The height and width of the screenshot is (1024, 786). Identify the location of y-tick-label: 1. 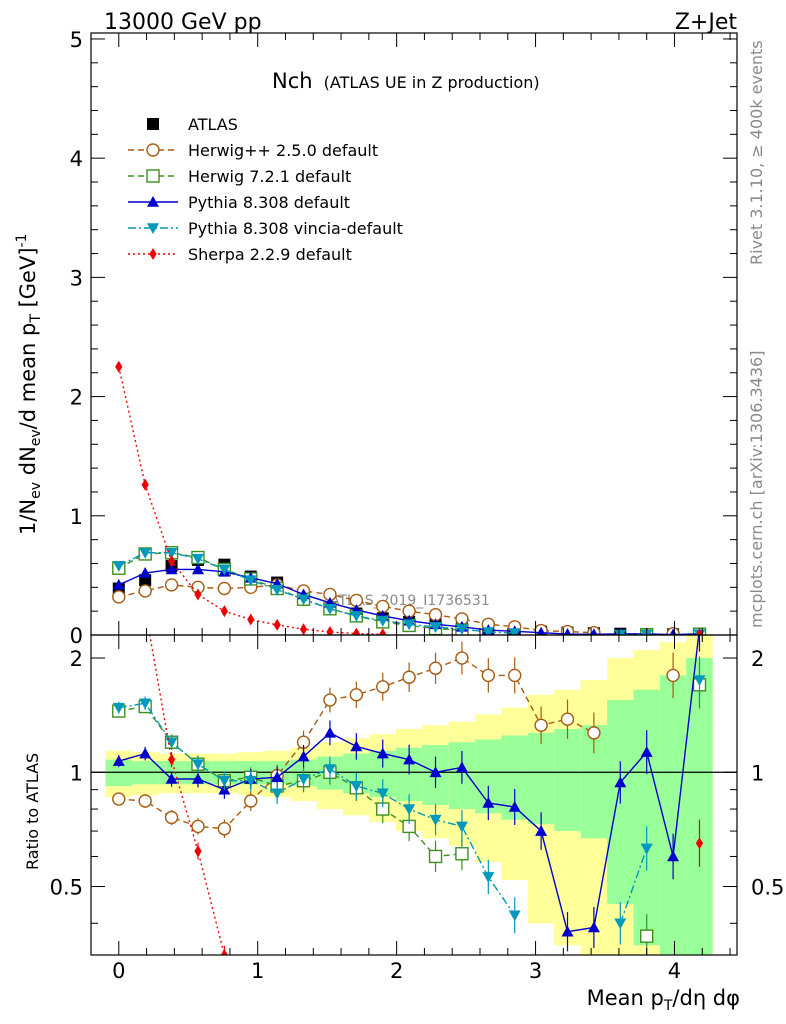
(76, 517).